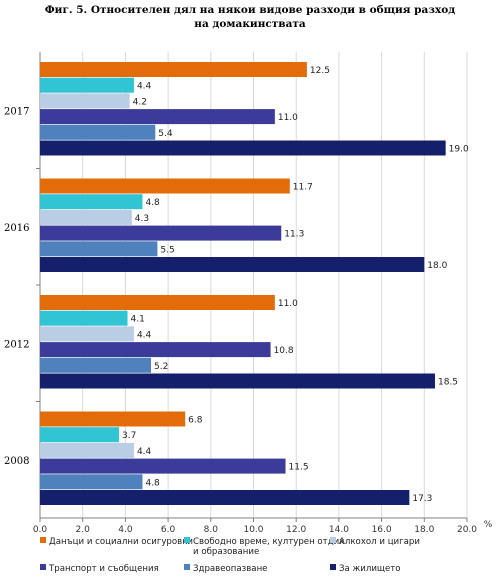 Image resolution: width=500 pixels, height=585 pixels. What do you see at coordinates (467, 530) in the screenshot?
I see `x-tick-label: 20.0` at bounding box center [467, 530].